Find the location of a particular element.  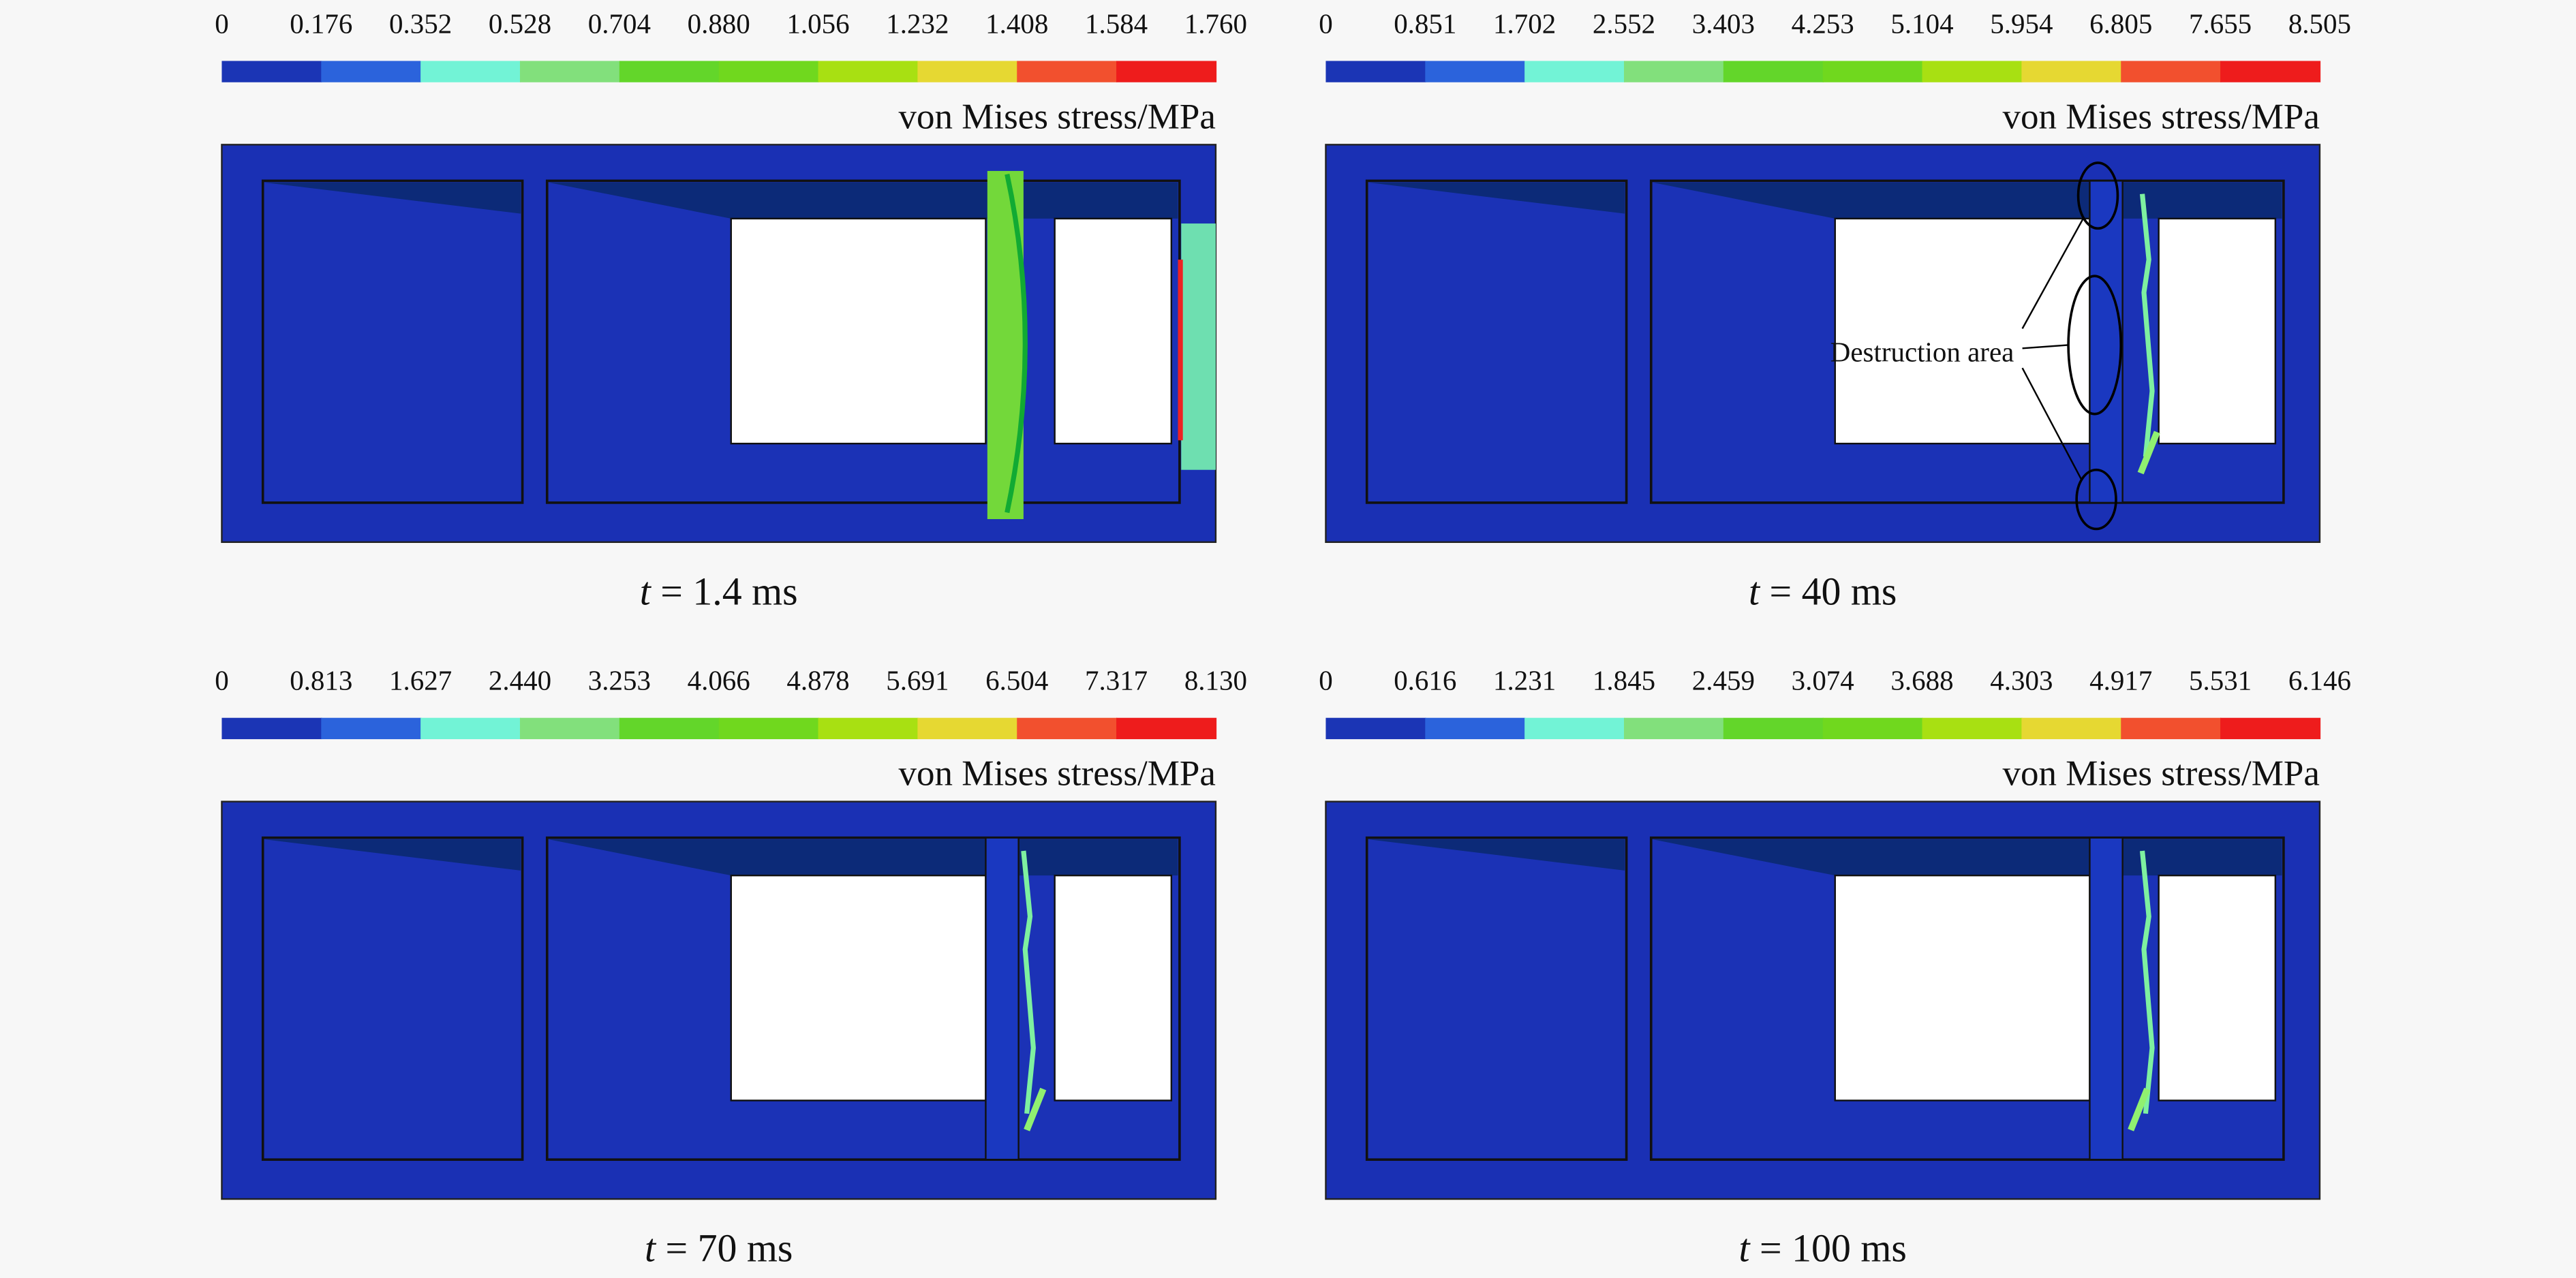

colorbar-tick-label: 0.704 is located at coordinates (619, 23).